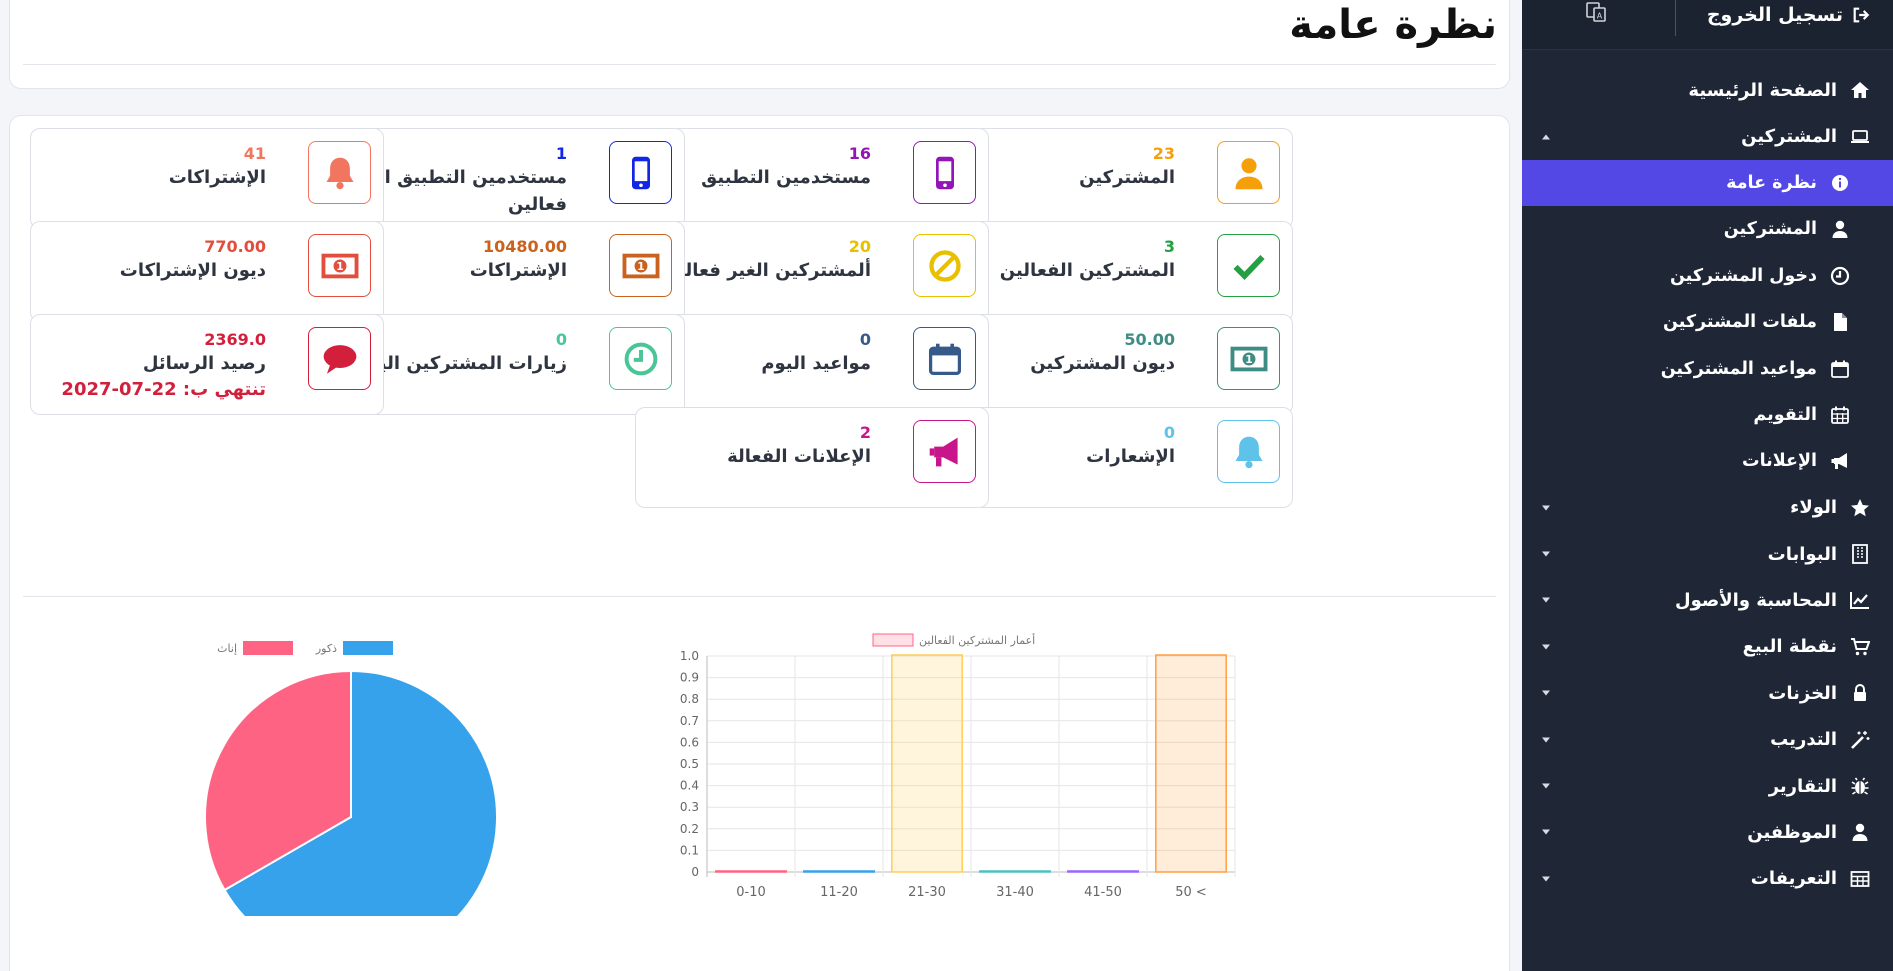 The image size is (1893, 971). I want to click on sidebar-item-11: المحاسبة والأصول, so click(1707, 600).